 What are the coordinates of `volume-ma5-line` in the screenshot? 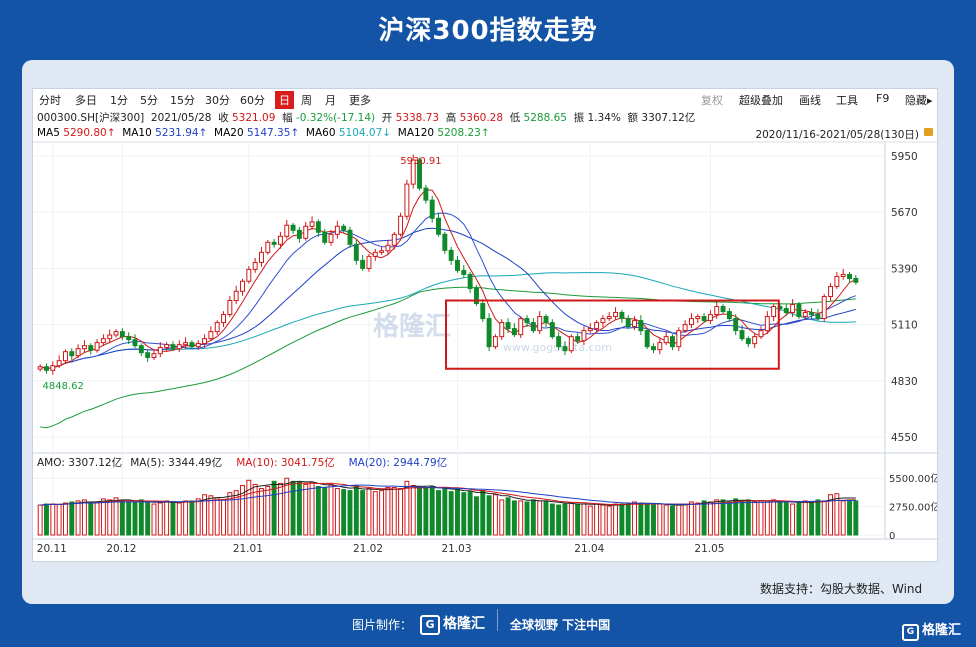 It's located at (448, 493).